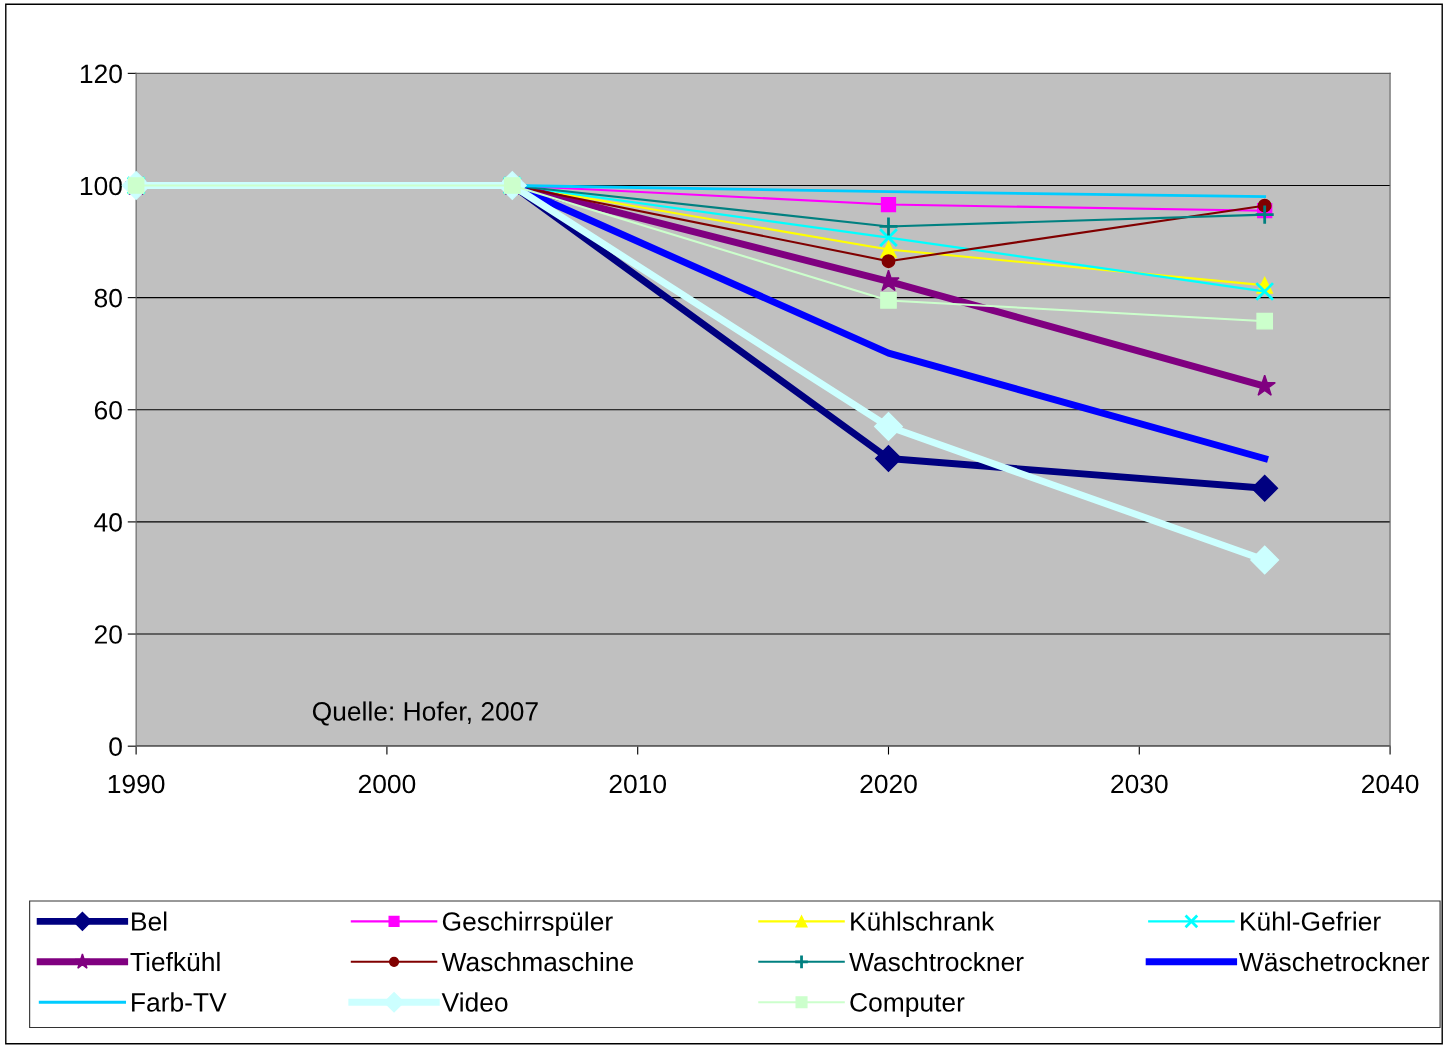  Describe the element at coordinates (1390, 784) in the screenshot. I see `x-tick-label: 2040` at that location.